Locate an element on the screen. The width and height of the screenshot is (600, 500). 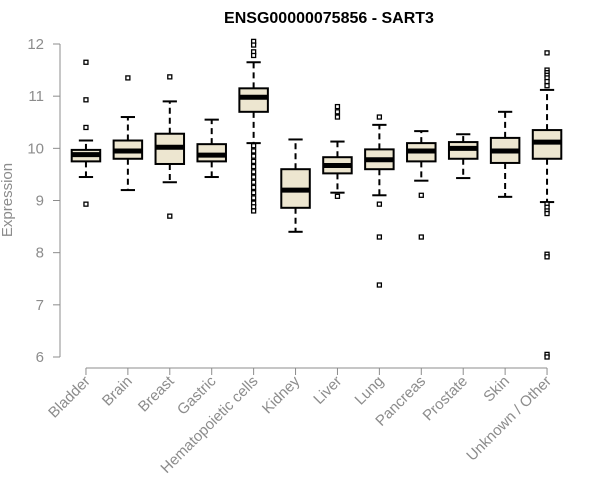
y-tick-label: 7 is located at coordinates (40, 305).